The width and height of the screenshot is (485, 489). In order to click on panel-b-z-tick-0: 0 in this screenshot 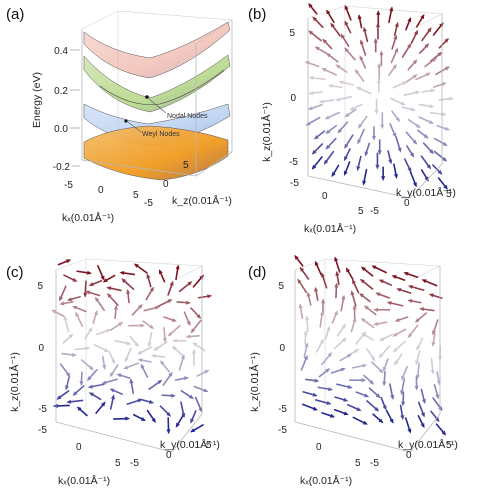, I will do `click(293, 98)`.